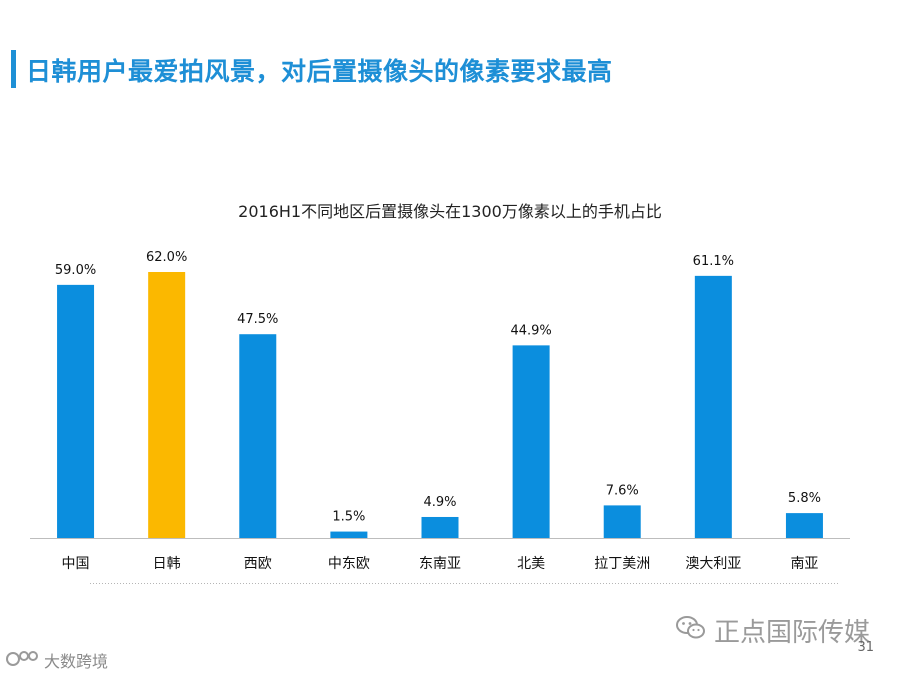 This screenshot has height=675, width=900. Describe the element at coordinates (865, 647) in the screenshot. I see `page-number: 31` at that location.